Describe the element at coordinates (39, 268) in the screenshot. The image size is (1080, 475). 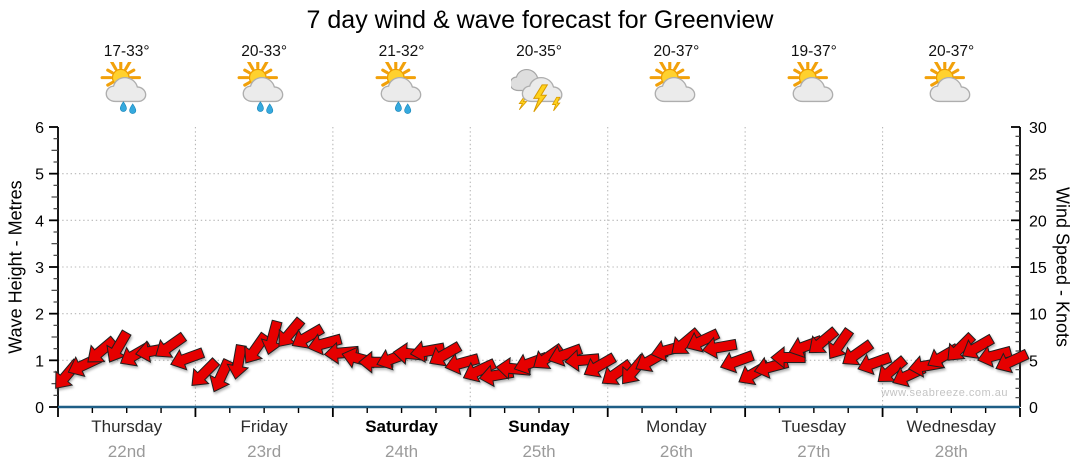
I see `left-tick-label: 3` at that location.